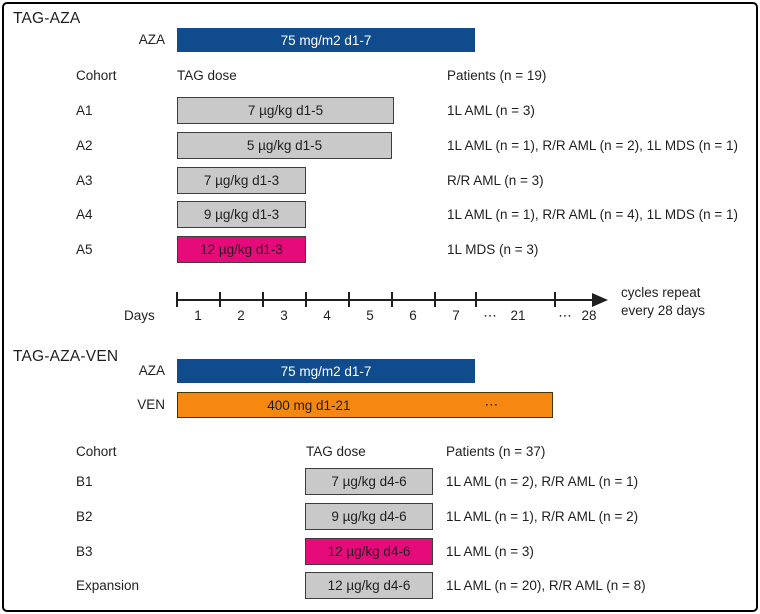 This screenshot has width=760, height=614. Describe the element at coordinates (542, 481) in the screenshot. I see `patients-label: 1L AML (n = 2), R/R AML (n = 1)` at that location.